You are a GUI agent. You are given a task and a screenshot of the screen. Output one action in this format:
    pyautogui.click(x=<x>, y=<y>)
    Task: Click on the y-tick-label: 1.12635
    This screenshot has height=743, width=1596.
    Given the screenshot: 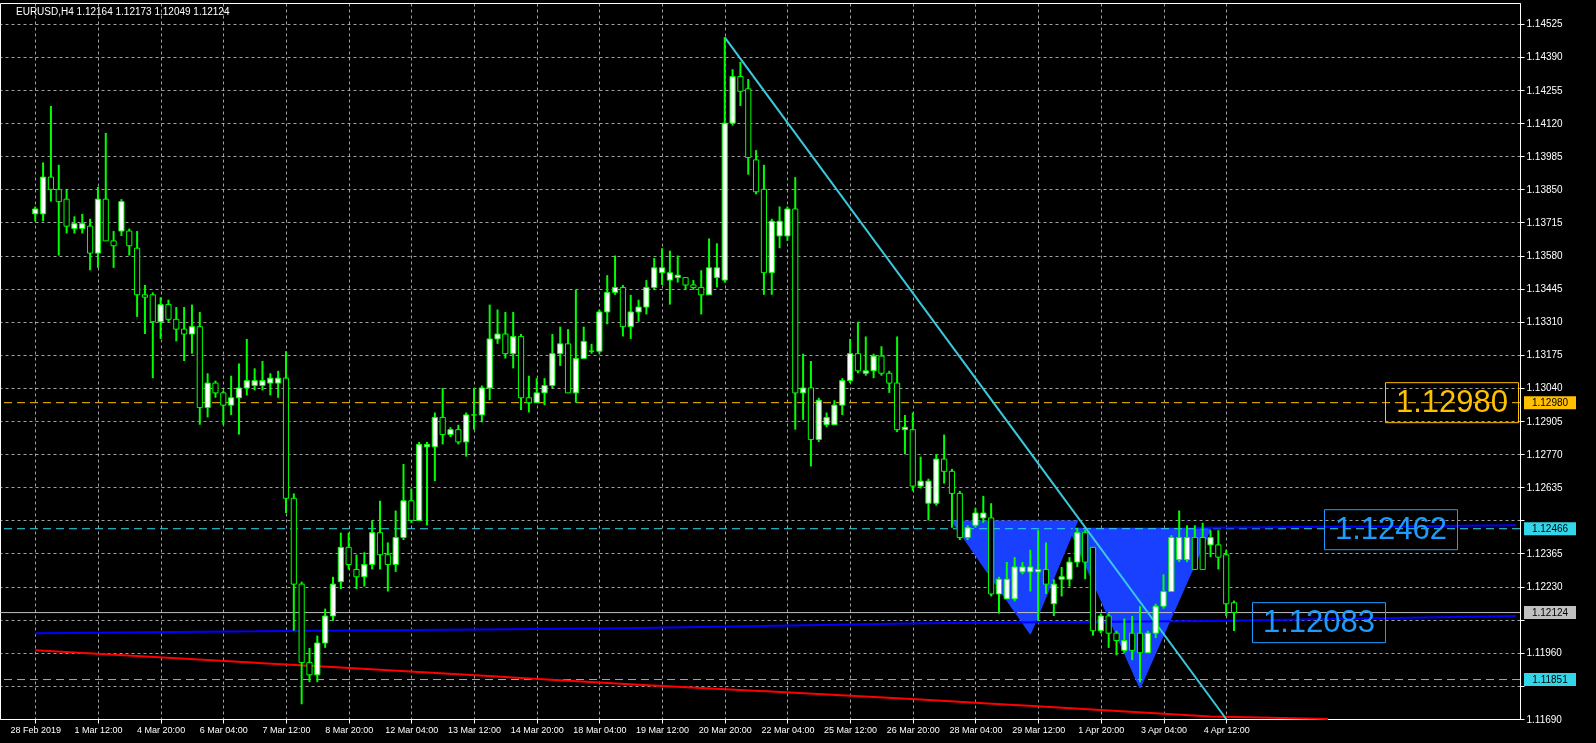 What is the action you would take?
    pyautogui.click(x=1545, y=487)
    